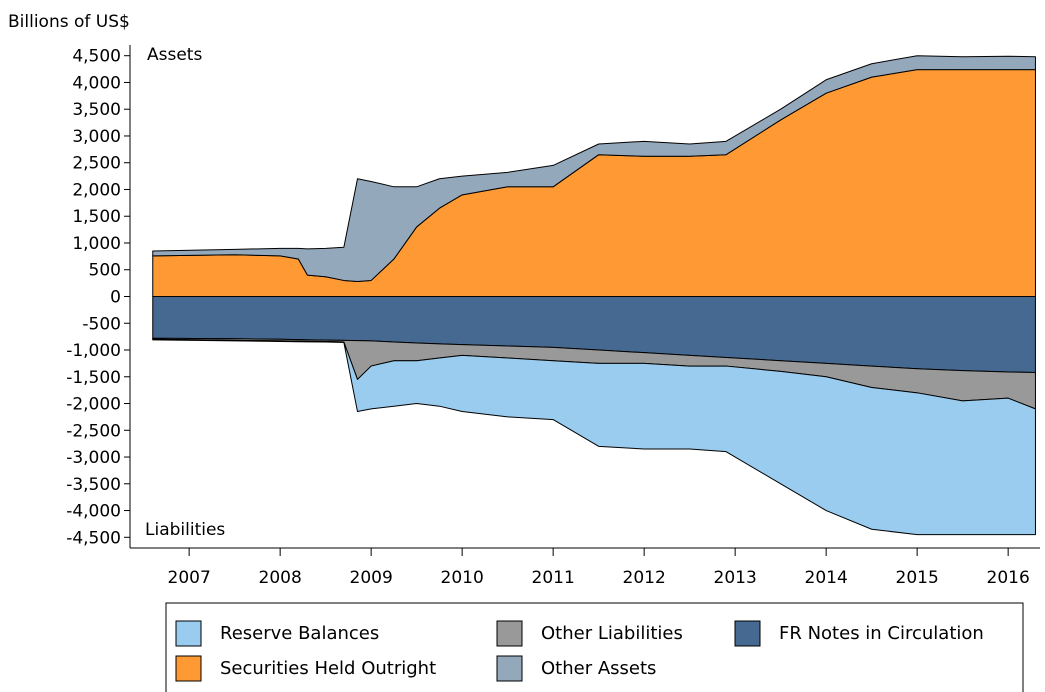 The width and height of the screenshot is (1045, 692). I want to click on y-tick-label: 0, so click(115, 298).